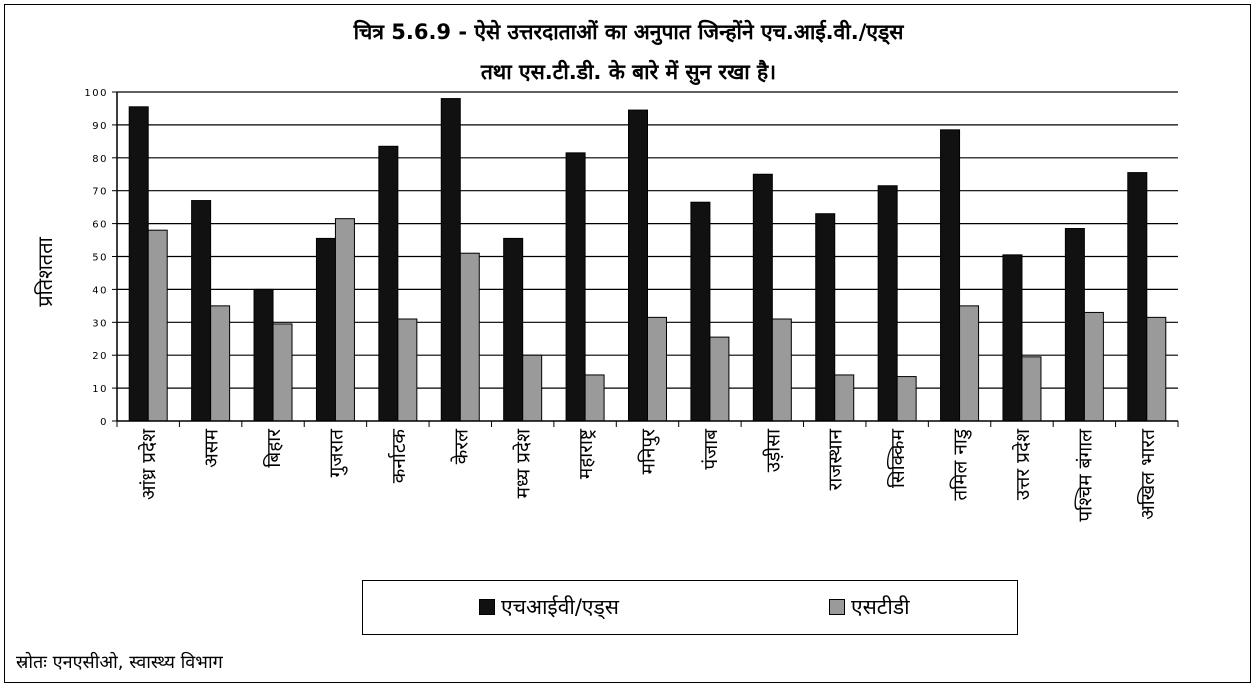 Image resolution: width=1257 pixels, height=689 pixels. What do you see at coordinates (690, 607) in the screenshot?
I see `legend: एचआईवी/एड्स एसटीडी` at bounding box center [690, 607].